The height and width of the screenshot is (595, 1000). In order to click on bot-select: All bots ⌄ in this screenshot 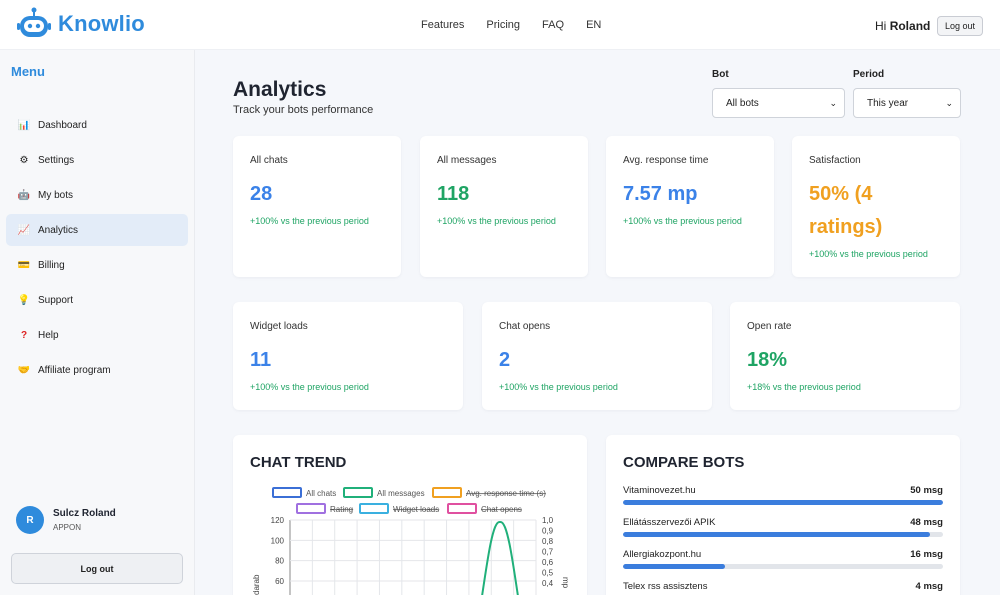, I will do `click(778, 103)`.